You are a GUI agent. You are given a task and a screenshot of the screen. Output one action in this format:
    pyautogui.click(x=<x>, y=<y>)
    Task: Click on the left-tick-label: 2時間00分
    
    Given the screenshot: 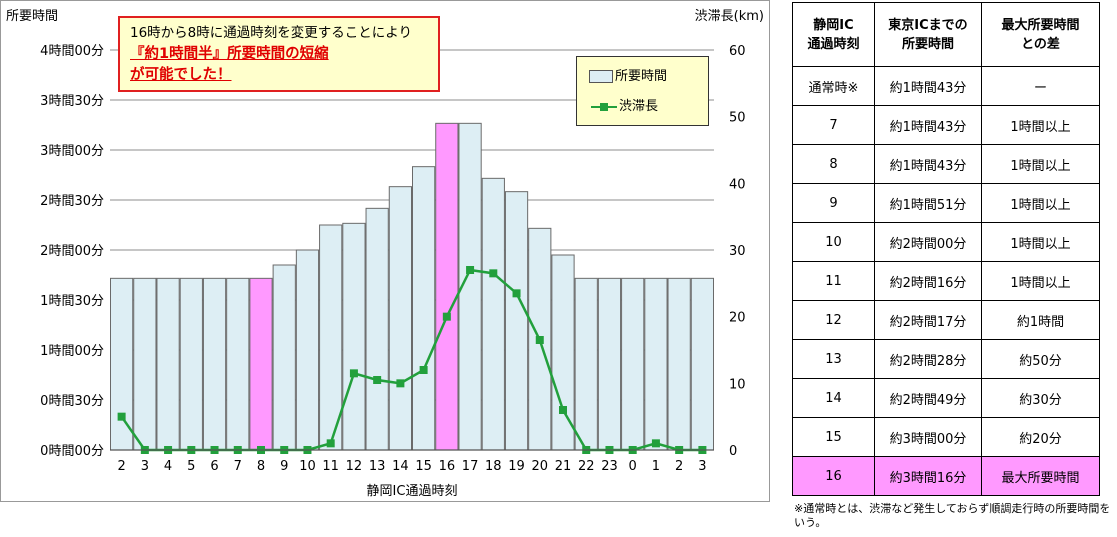 What is the action you would take?
    pyautogui.click(x=72, y=251)
    